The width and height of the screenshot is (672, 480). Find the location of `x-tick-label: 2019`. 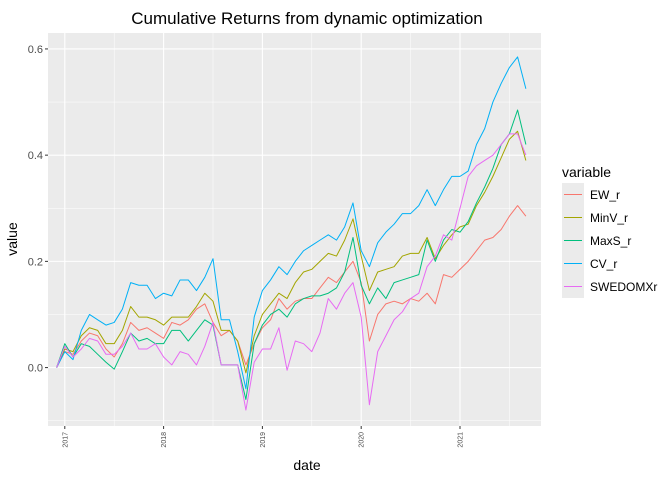

x-tick-label: 2019 is located at coordinates (263, 440).